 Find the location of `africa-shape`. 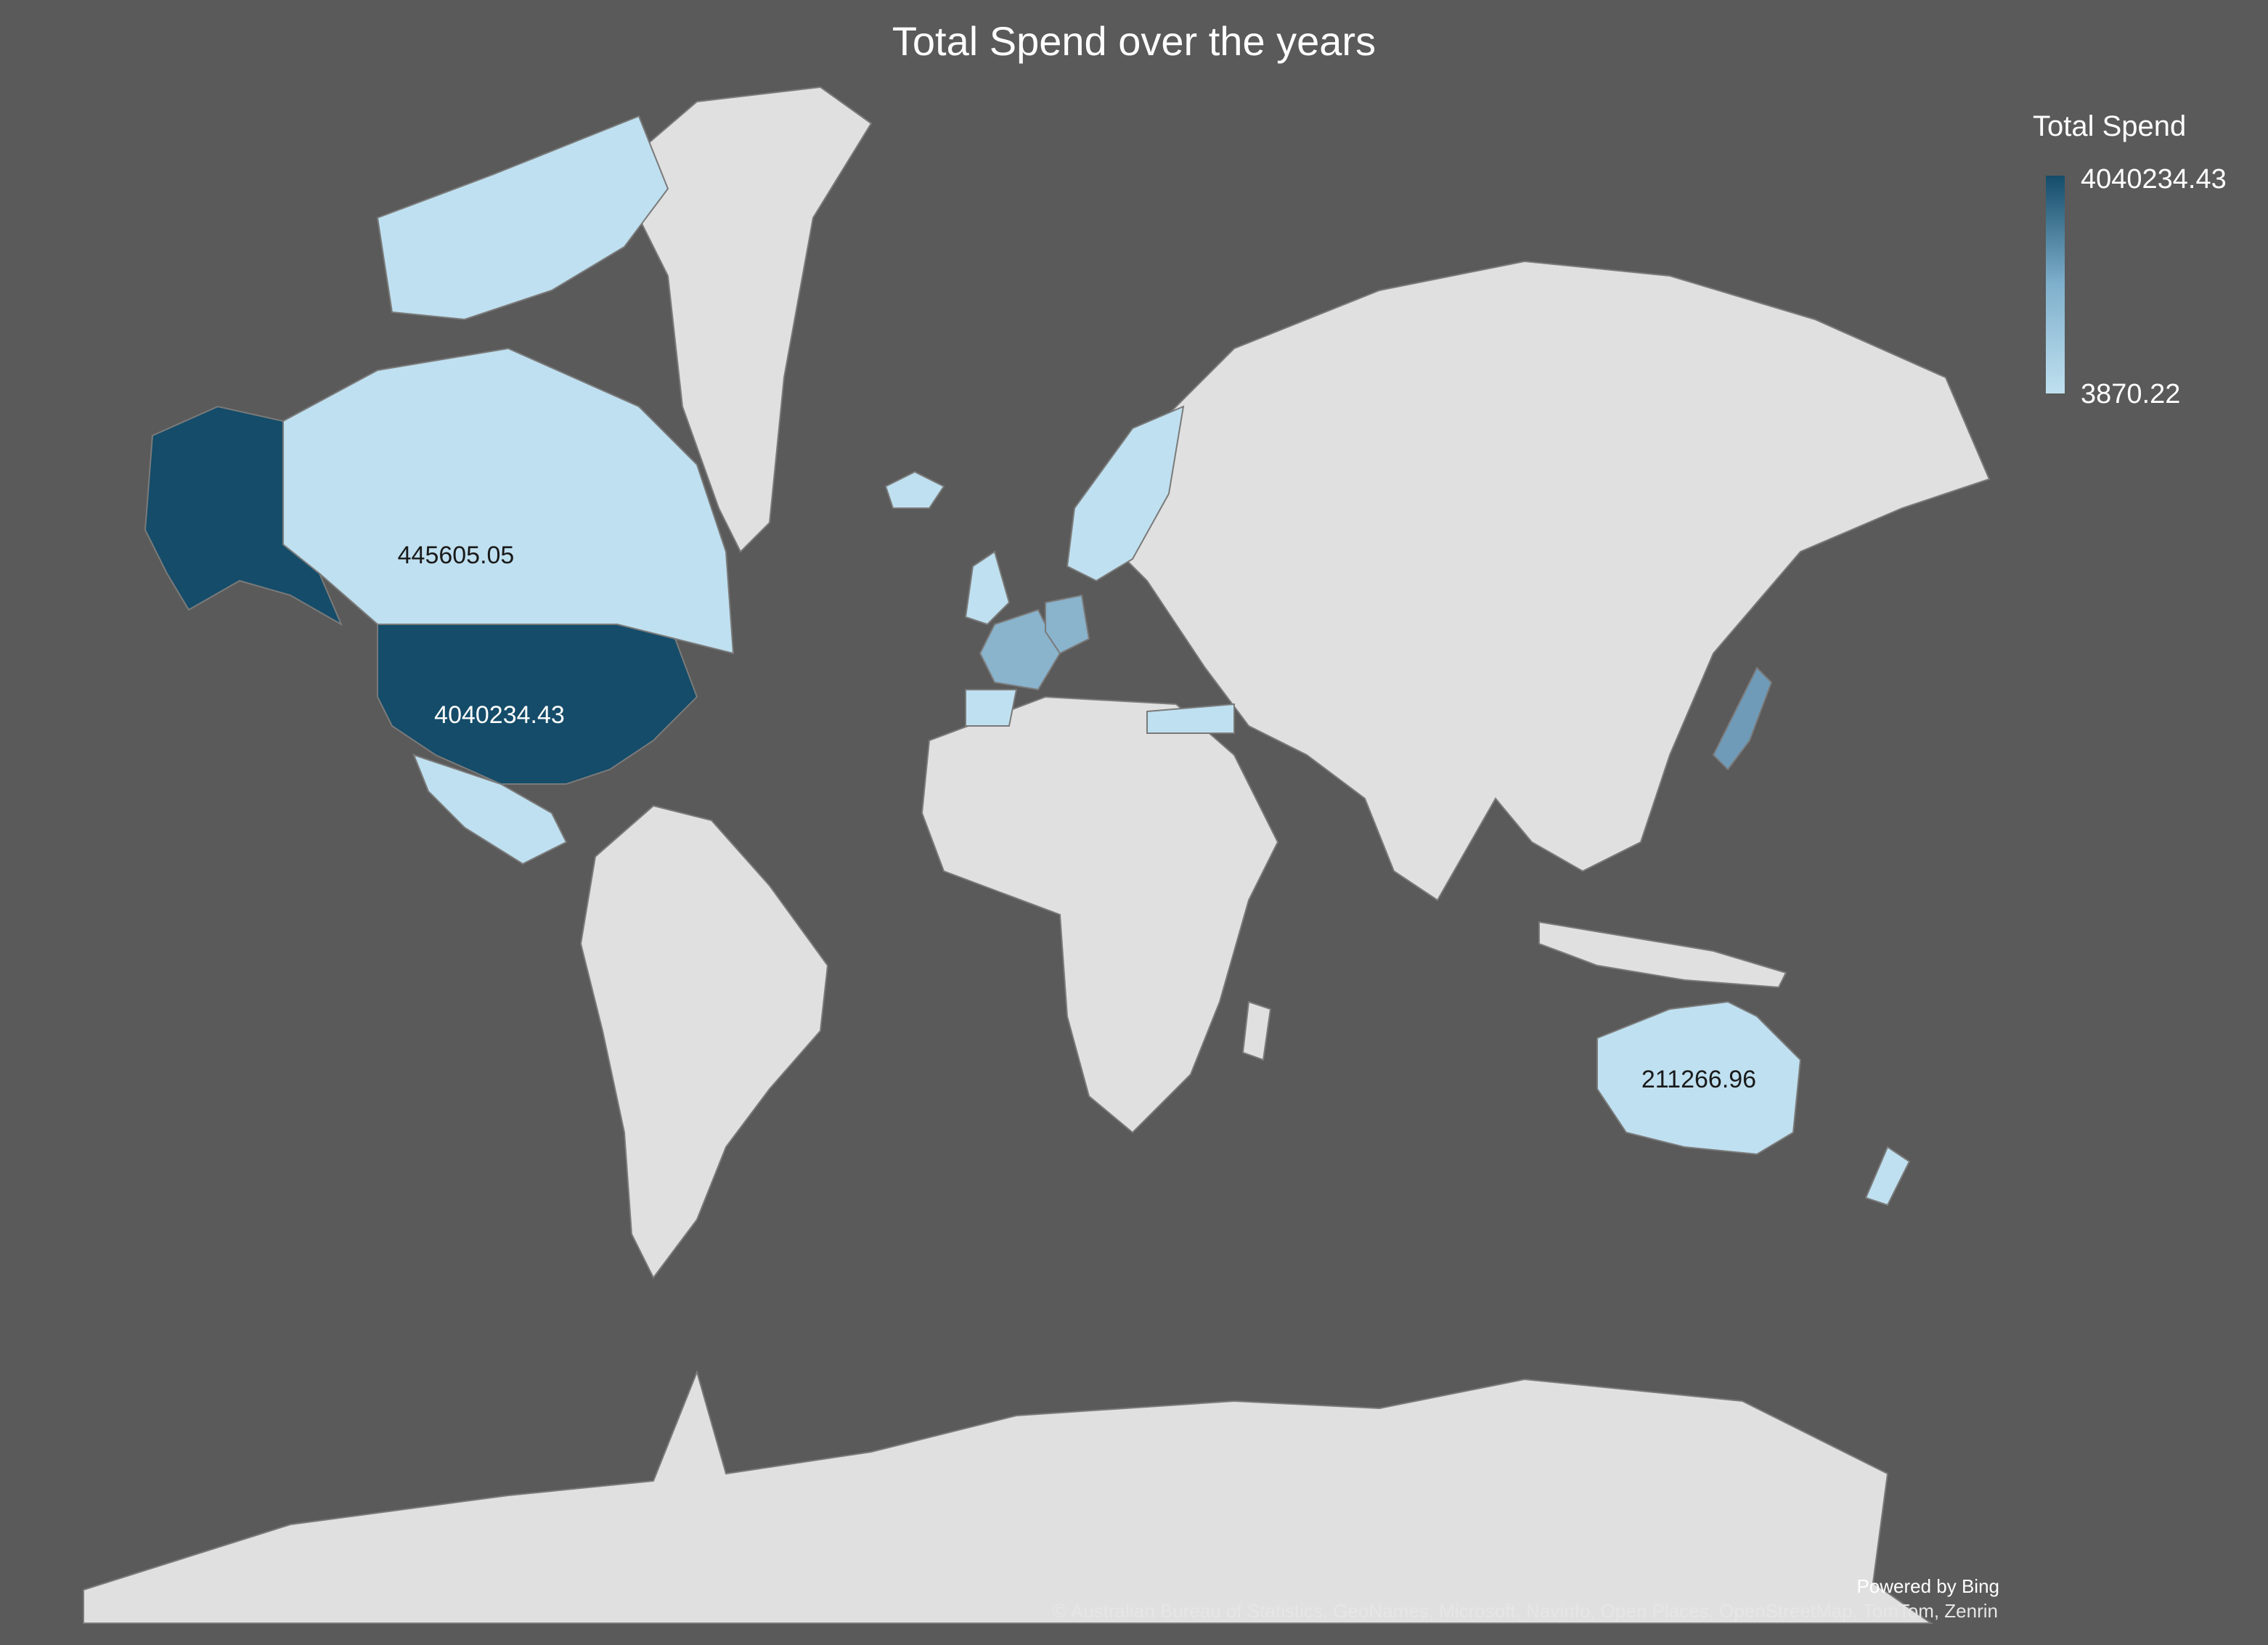

africa-shape is located at coordinates (1100, 914).